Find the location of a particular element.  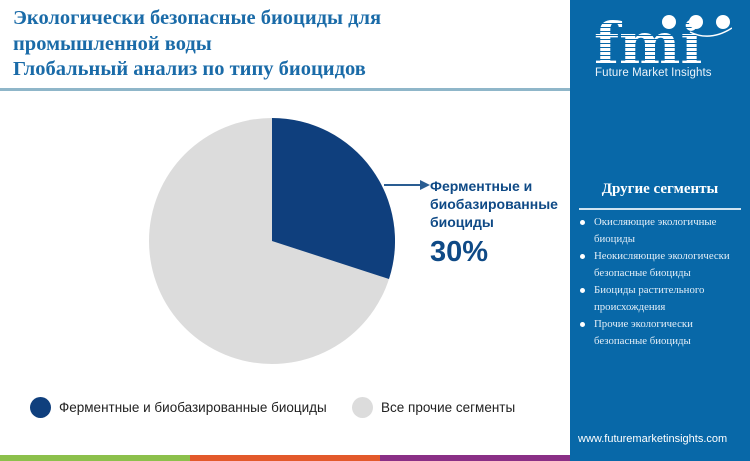

callout-arrow-icon is located at coordinates (407, 185).